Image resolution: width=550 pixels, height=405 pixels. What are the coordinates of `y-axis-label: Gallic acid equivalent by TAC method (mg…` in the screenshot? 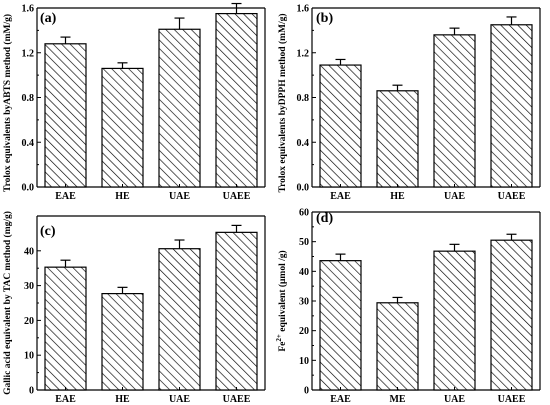 It's located at (7, 303).